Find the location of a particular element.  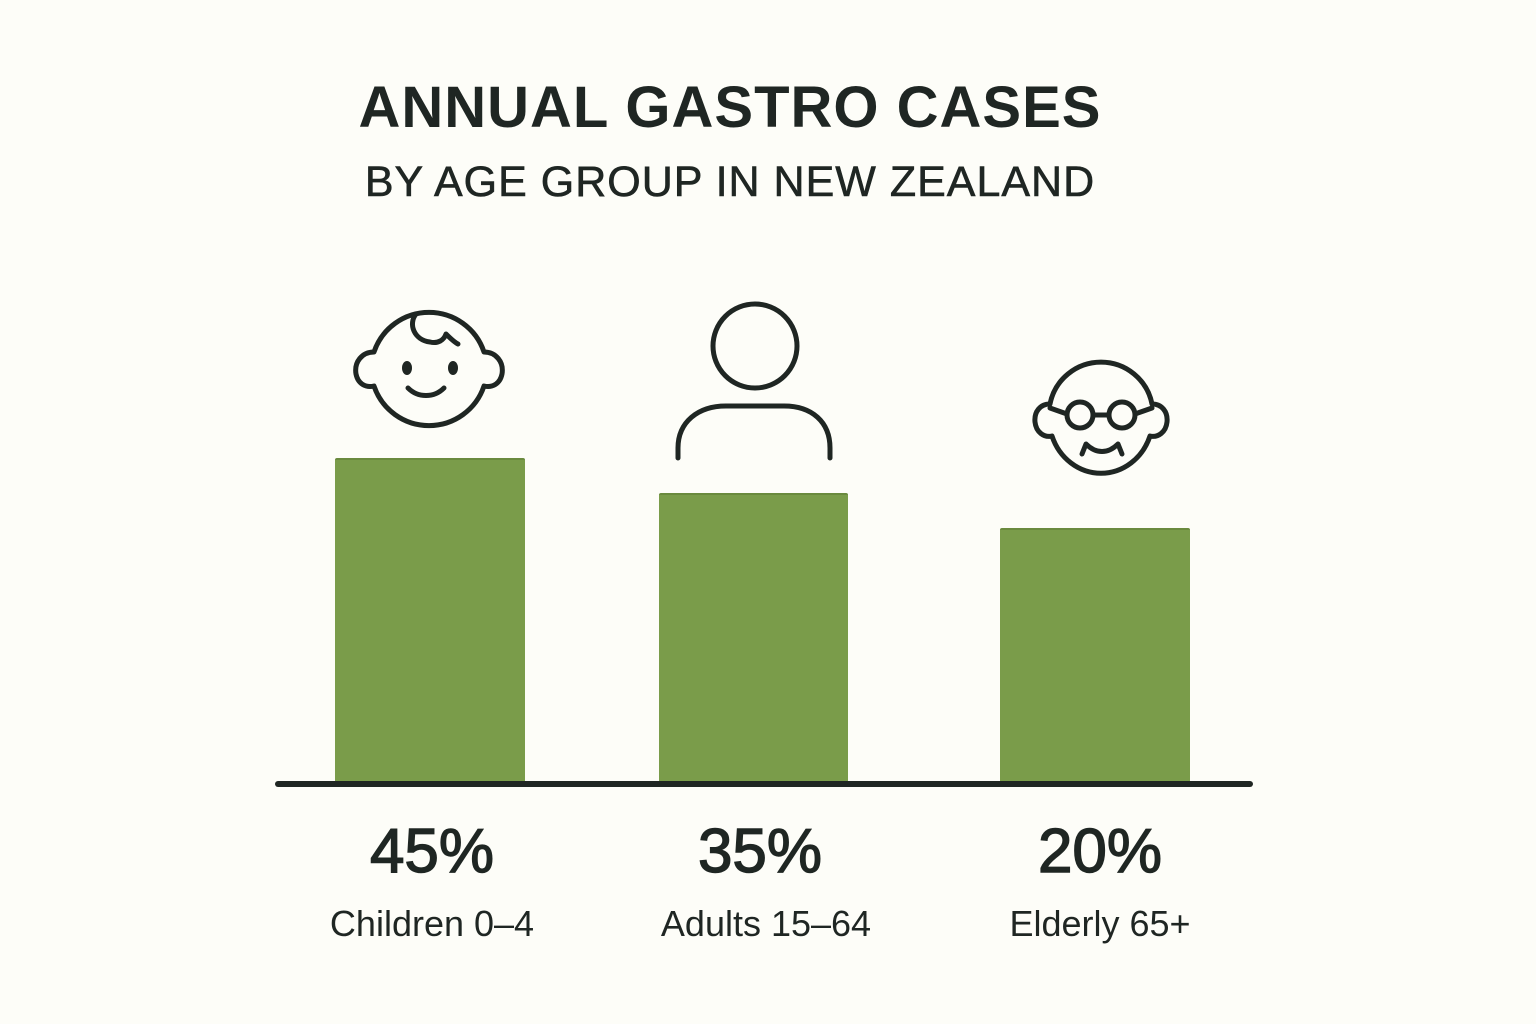

adult-person-icon is located at coordinates (754, 381).